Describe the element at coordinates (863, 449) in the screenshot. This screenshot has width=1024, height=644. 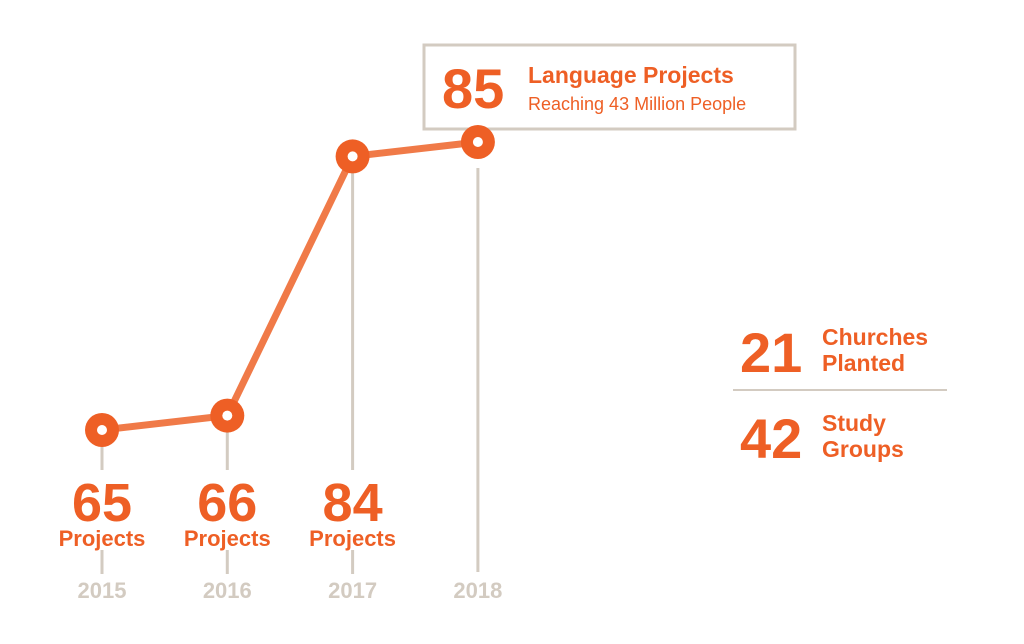
I see `stat-label: Groups` at that location.